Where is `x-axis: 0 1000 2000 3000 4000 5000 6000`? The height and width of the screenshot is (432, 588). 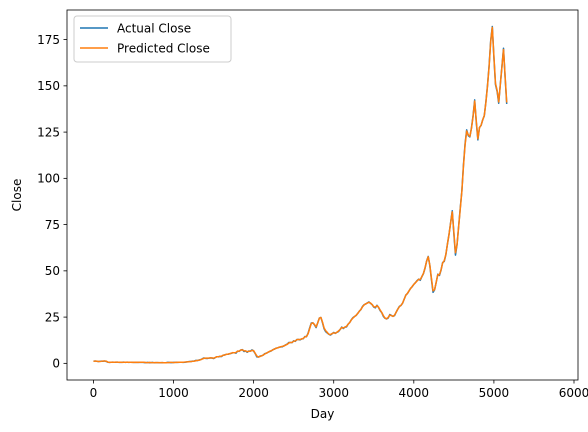
x-axis: 0 1000 2000 3000 4000 5000 6000 is located at coordinates (339, 390).